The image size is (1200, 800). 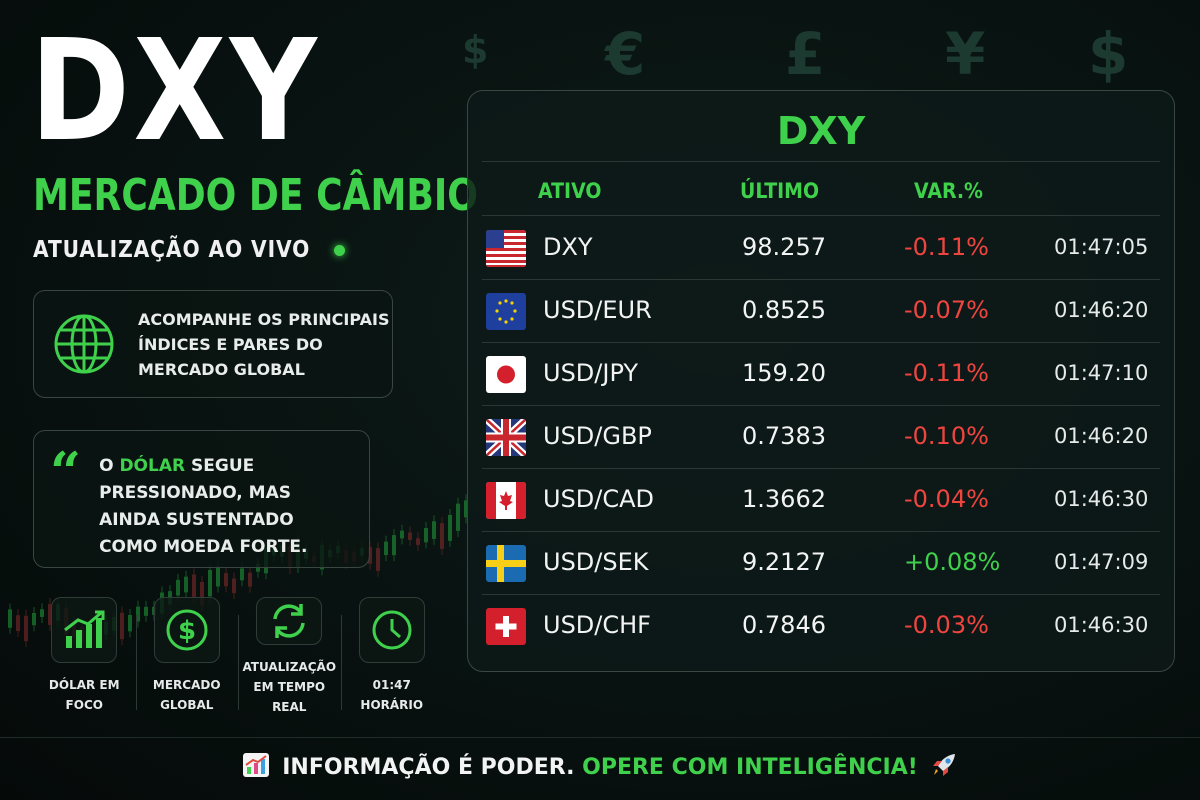 I want to click on header-last: ÚLTIMO, so click(x=780, y=191).